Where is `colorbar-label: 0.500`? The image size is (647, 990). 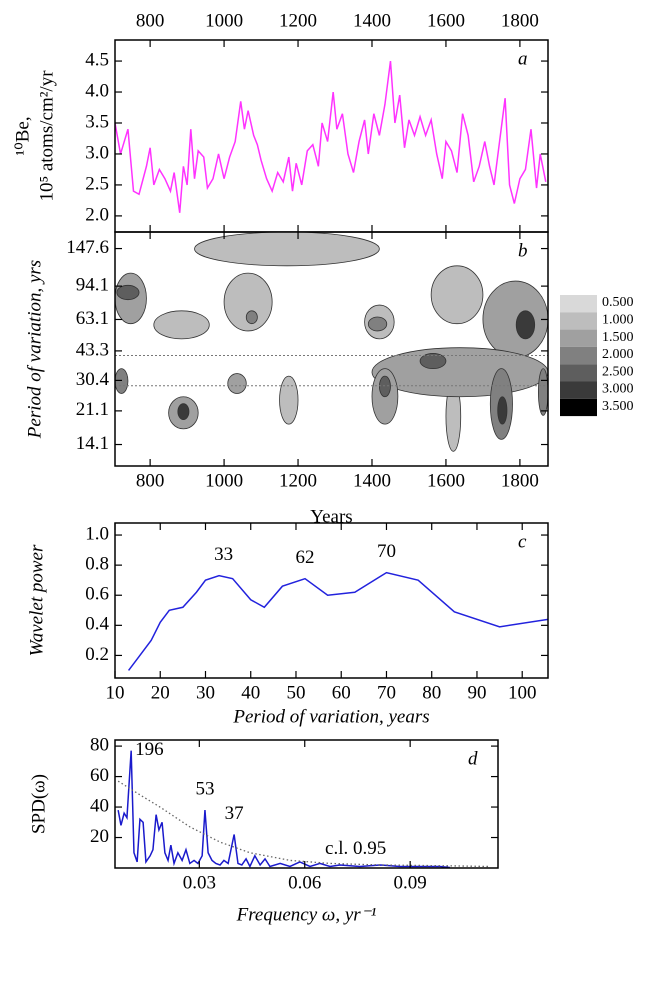
colorbar-label: 0.500 is located at coordinates (618, 302).